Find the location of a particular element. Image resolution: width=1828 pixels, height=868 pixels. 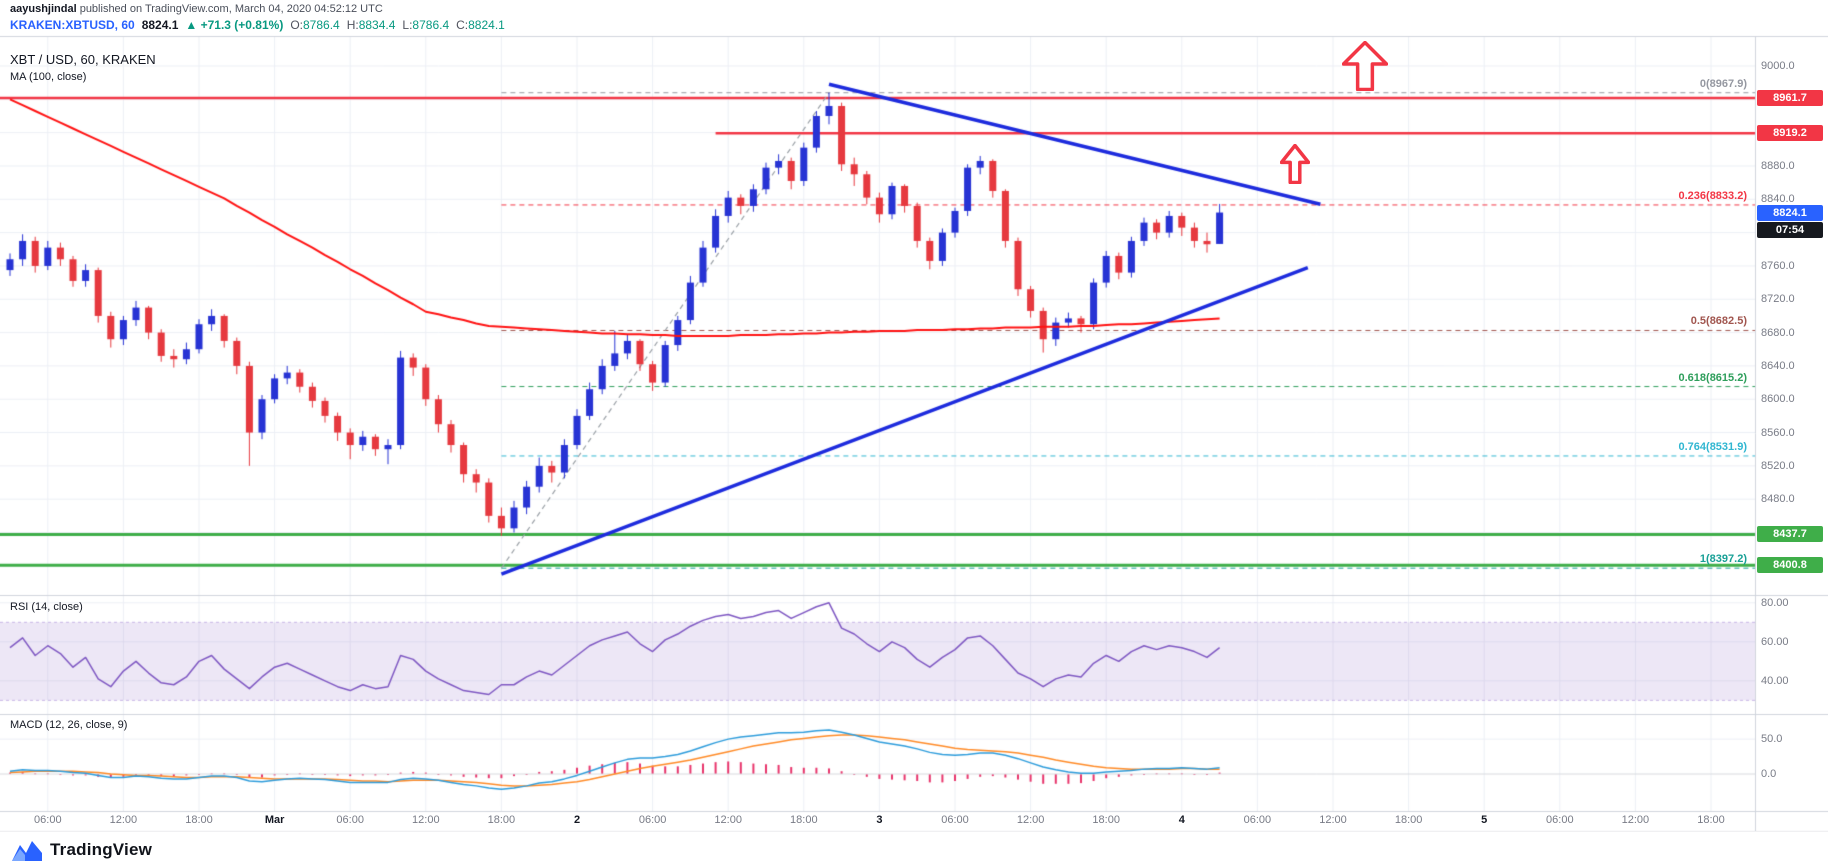

ma-legend: MA (100, close) is located at coordinates (48, 77).